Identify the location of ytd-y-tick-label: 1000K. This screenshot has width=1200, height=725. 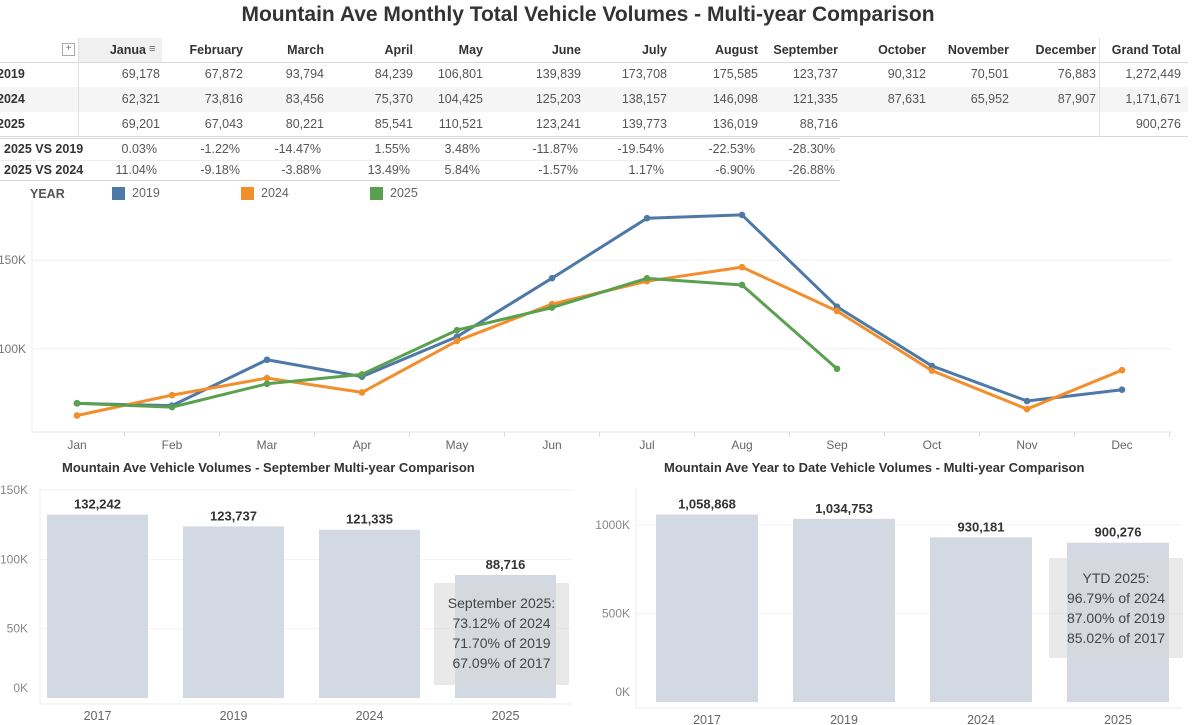
(612, 525).